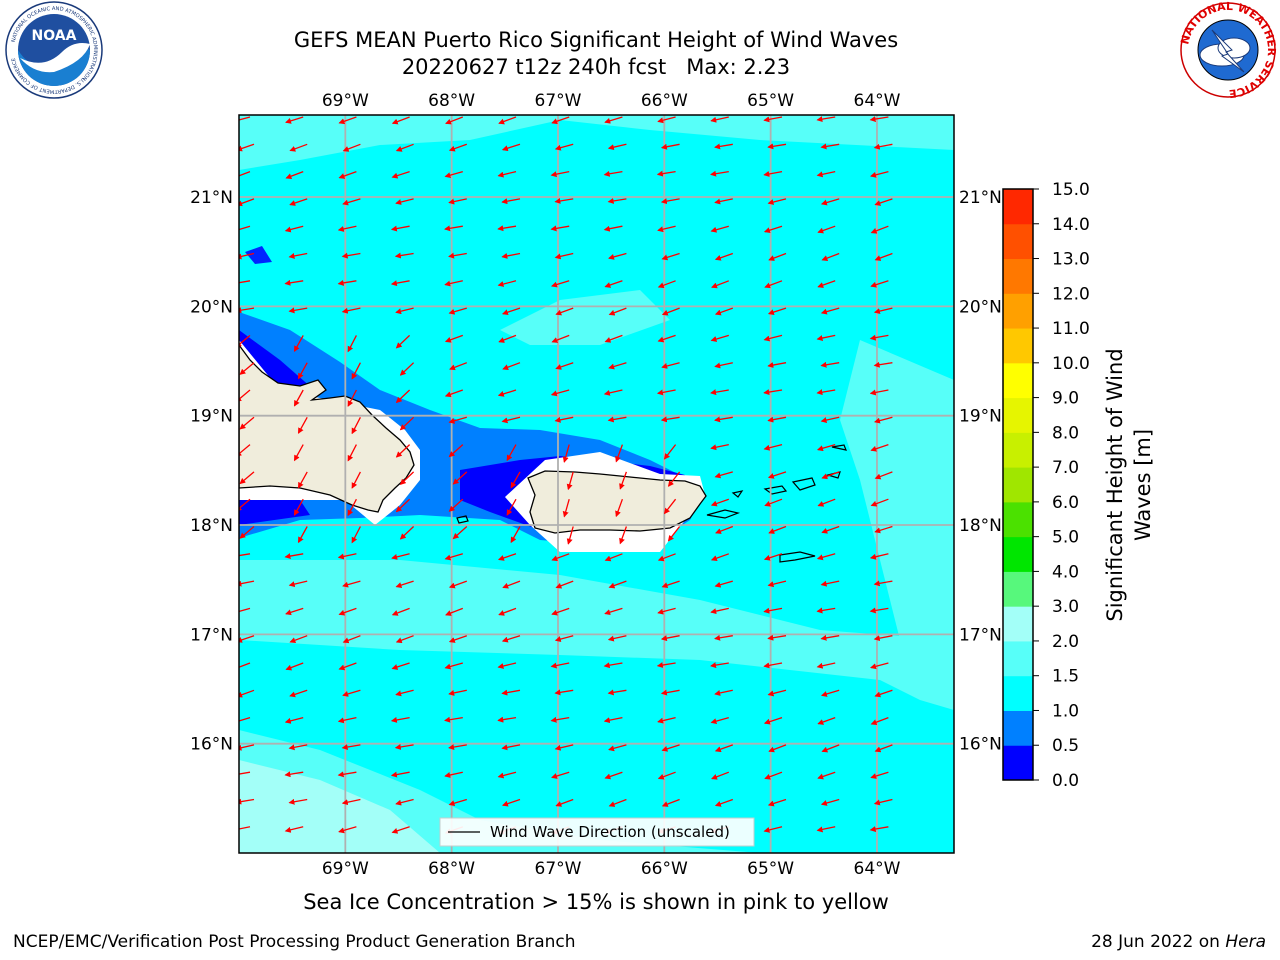 This screenshot has width=1280, height=960. What do you see at coordinates (980, 471) in the screenshot?
I see `lat-ticks-right: 21°N 20°N 19°N 18°N 17°N 16°N` at bounding box center [980, 471].